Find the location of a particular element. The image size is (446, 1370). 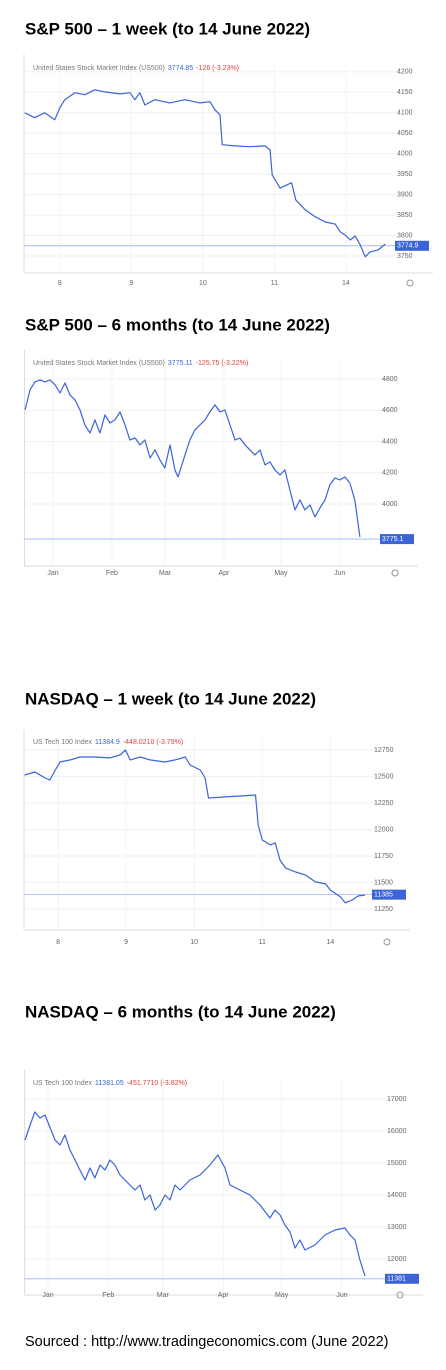

y-tick-label: 3900 is located at coordinates (405, 194).